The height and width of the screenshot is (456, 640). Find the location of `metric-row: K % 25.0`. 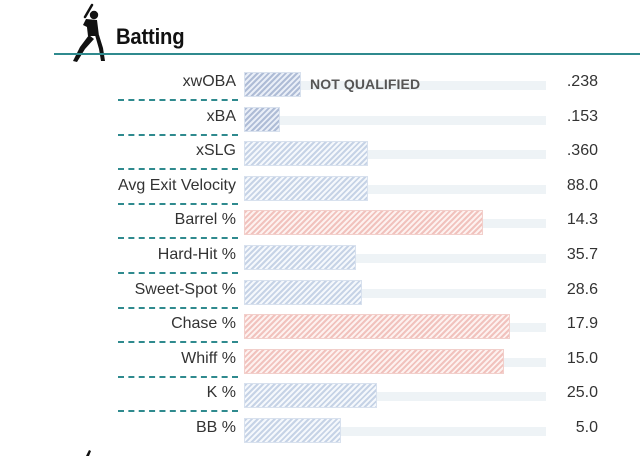

metric-row: K % 25.0 is located at coordinates (320, 396).